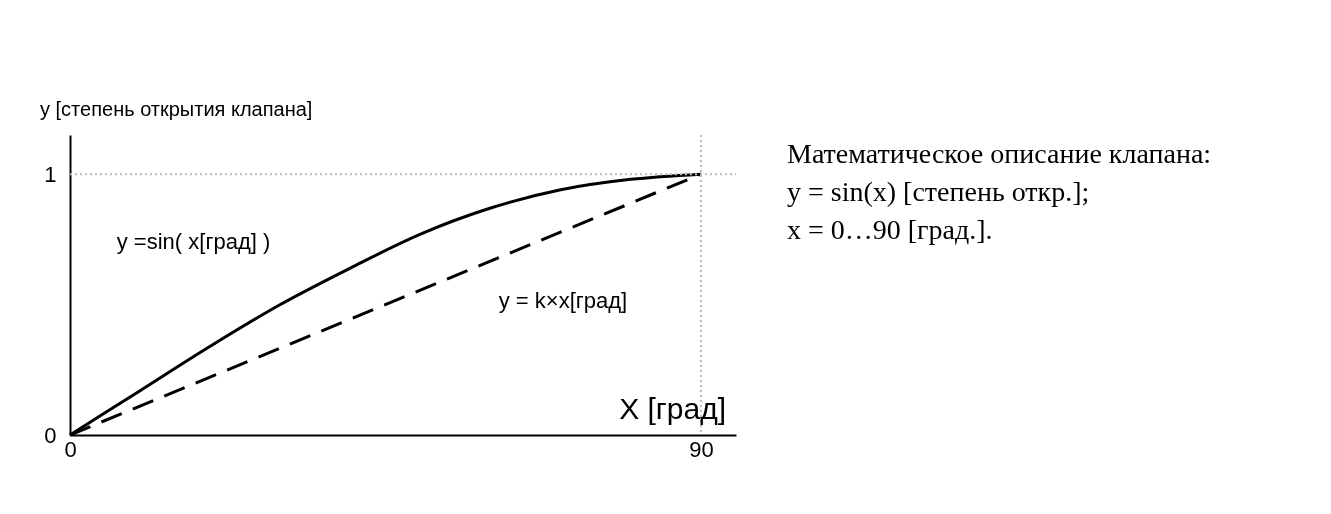  What do you see at coordinates (890, 229) in the screenshot?
I see `text: x = 0…90 [град.].` at bounding box center [890, 229].